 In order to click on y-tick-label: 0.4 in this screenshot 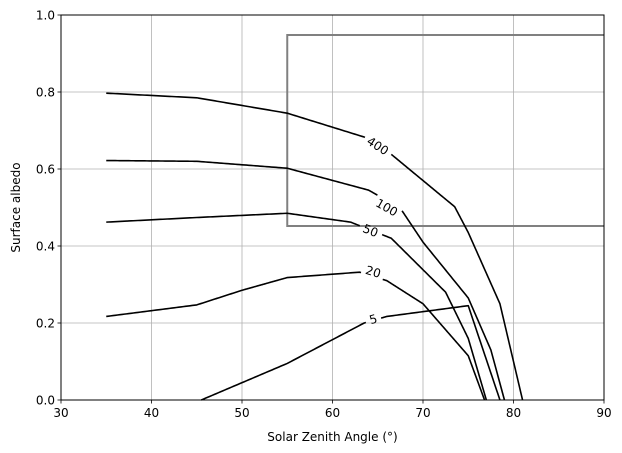, I will do `click(45, 246)`.